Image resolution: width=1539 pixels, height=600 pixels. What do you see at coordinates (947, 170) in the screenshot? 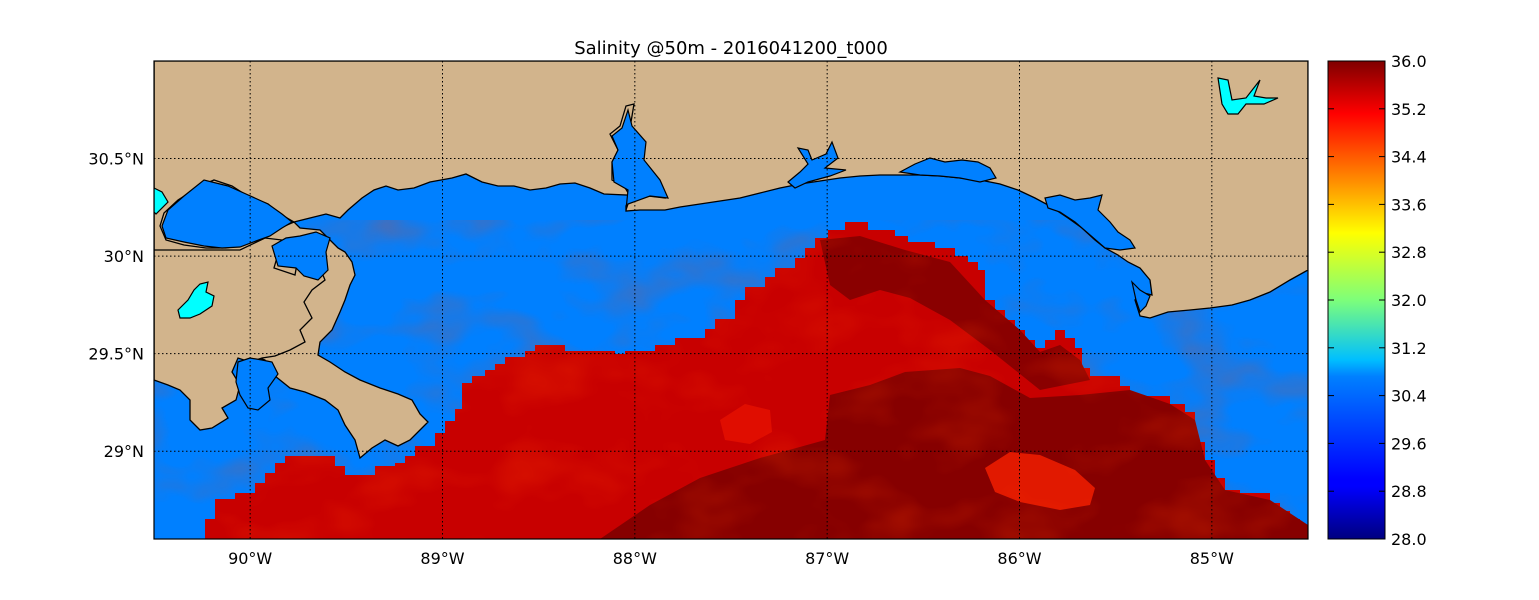
I see `choctawhatchee-bay` at bounding box center [947, 170].